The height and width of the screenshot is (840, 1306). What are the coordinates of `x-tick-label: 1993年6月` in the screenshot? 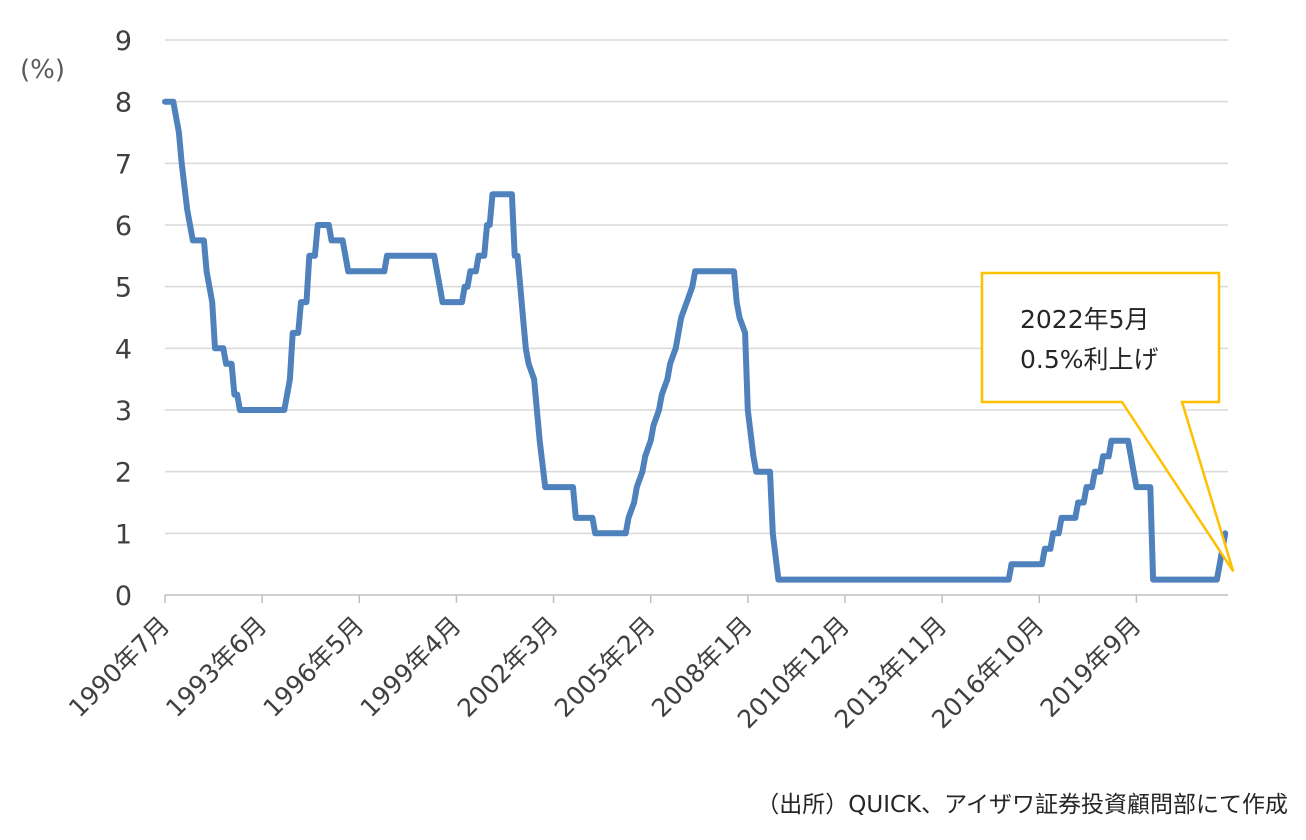 It's located at (216, 667).